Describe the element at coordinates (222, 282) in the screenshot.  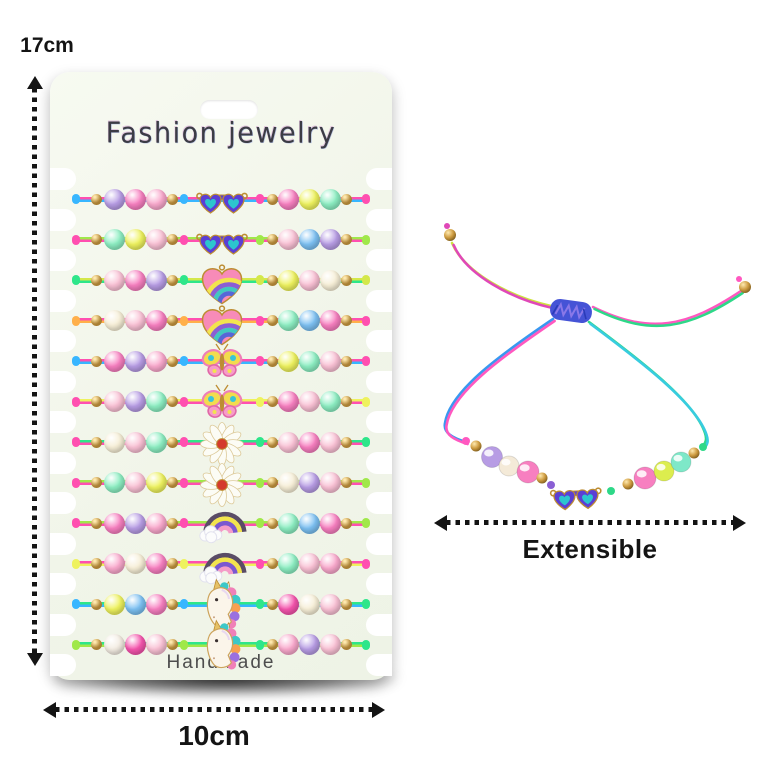
I see `charm-heart-rainbow` at that location.